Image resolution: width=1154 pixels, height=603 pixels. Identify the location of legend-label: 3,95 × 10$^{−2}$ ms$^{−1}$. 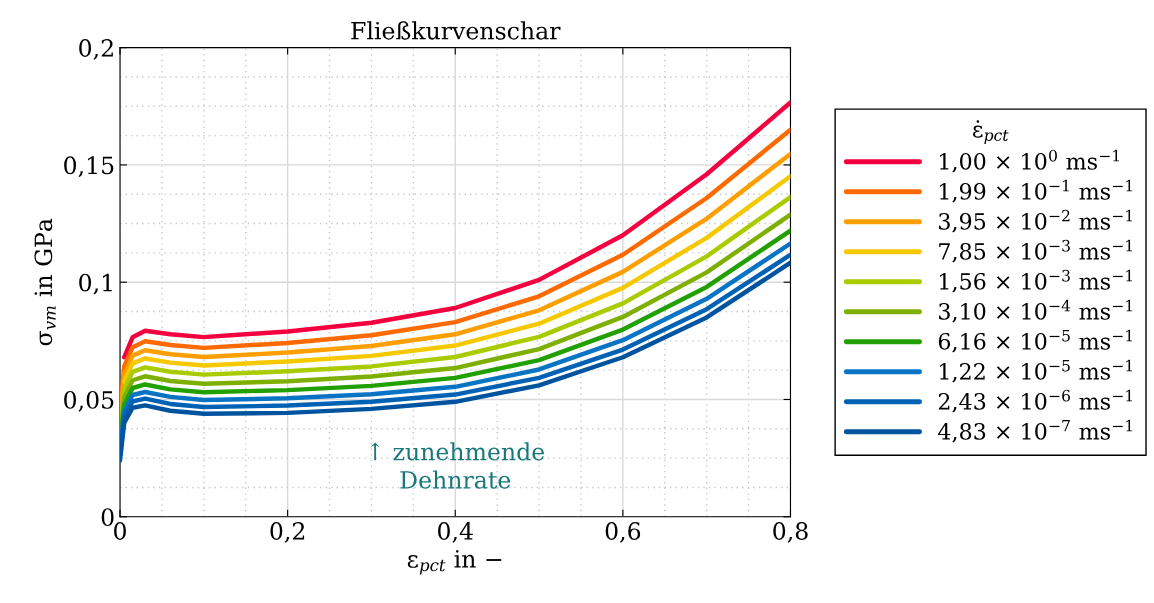
(1036, 221).